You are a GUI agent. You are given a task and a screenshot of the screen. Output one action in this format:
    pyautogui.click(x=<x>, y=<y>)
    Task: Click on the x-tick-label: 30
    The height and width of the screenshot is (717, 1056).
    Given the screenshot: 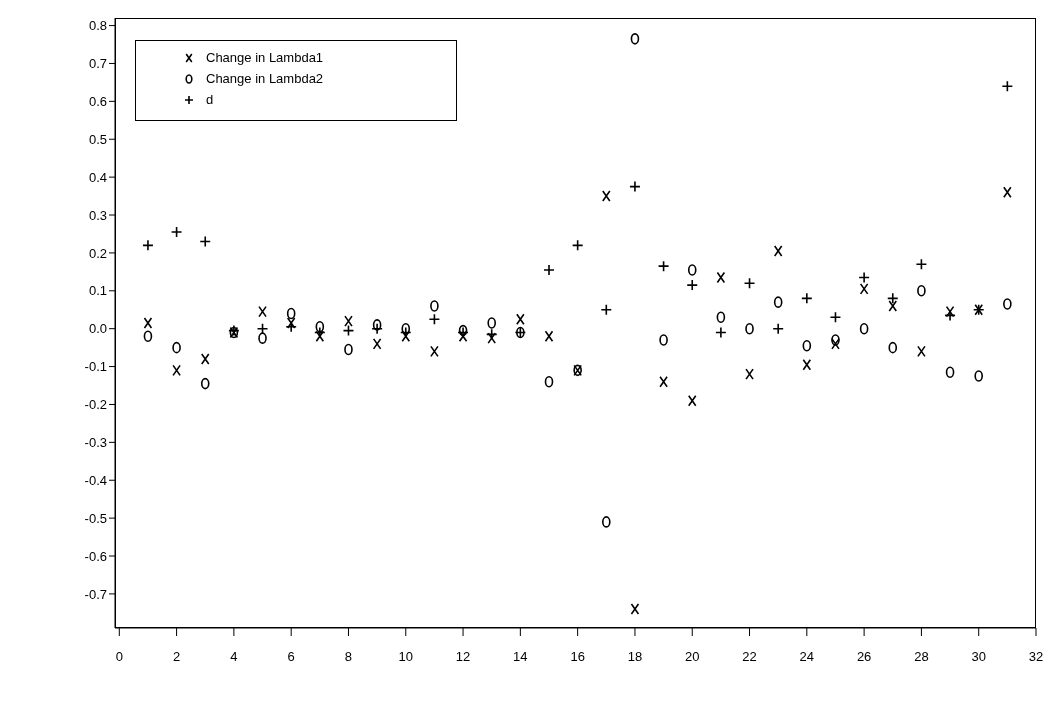 What is the action you would take?
    pyautogui.click(x=978, y=657)
    